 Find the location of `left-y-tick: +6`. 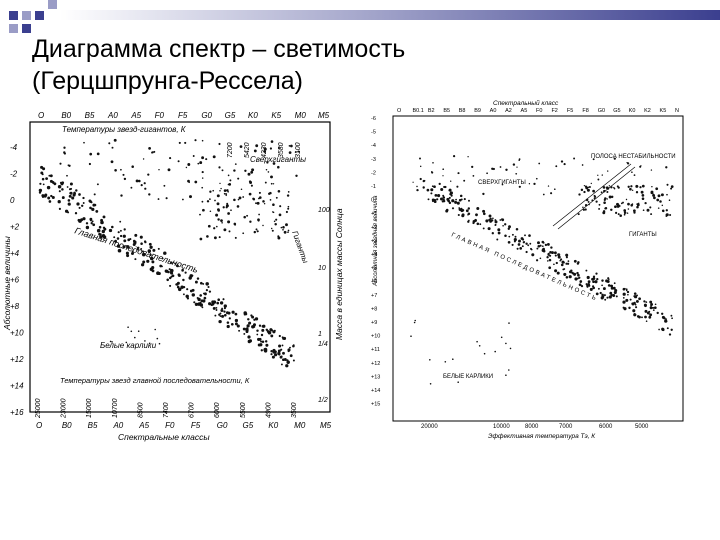

left-y-tick: +6 is located at coordinates (15, 280).